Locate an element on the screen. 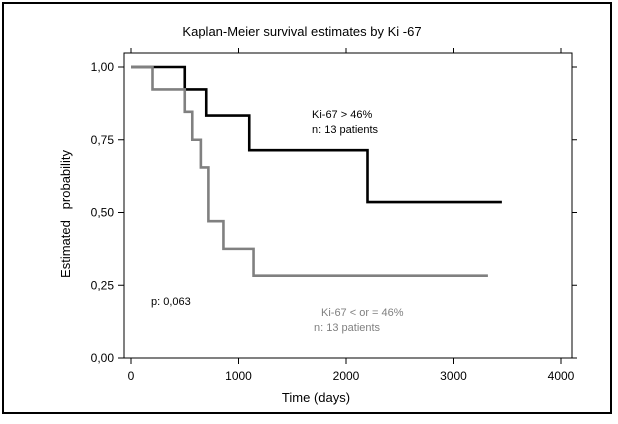  annotation-high-n: n: 13 patients is located at coordinates (345, 130).